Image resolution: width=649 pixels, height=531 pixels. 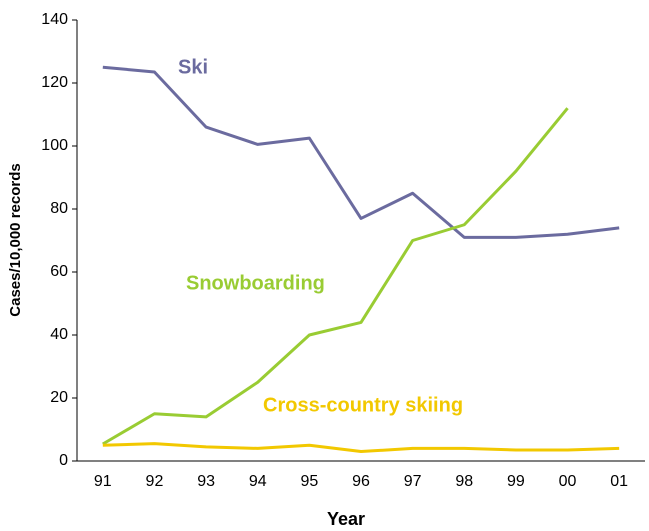 What do you see at coordinates (361, 448) in the screenshot?
I see `series-line` at bounding box center [361, 448].